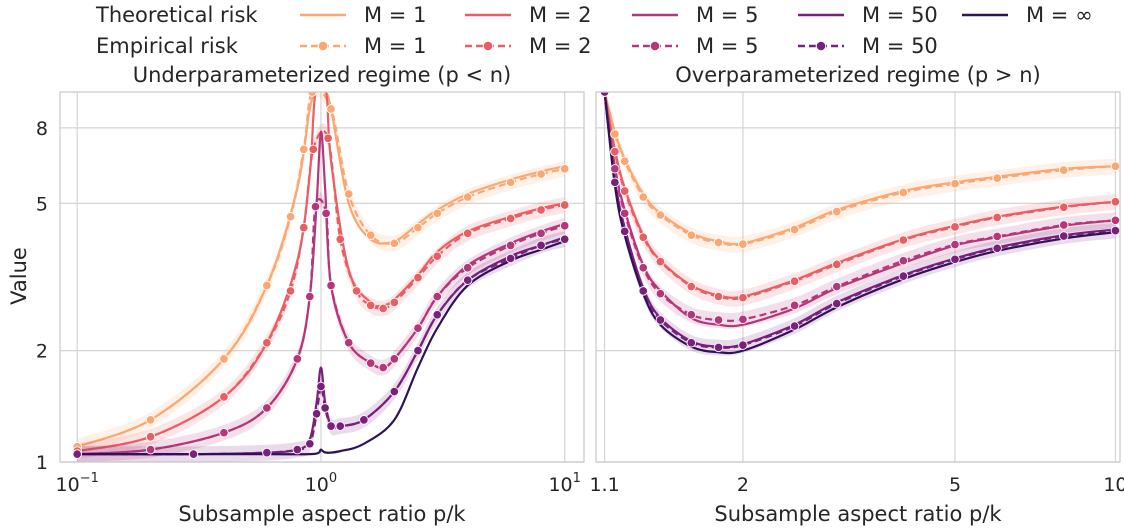  I want to click on x-tick-label: 10¹, so click(564, 483).